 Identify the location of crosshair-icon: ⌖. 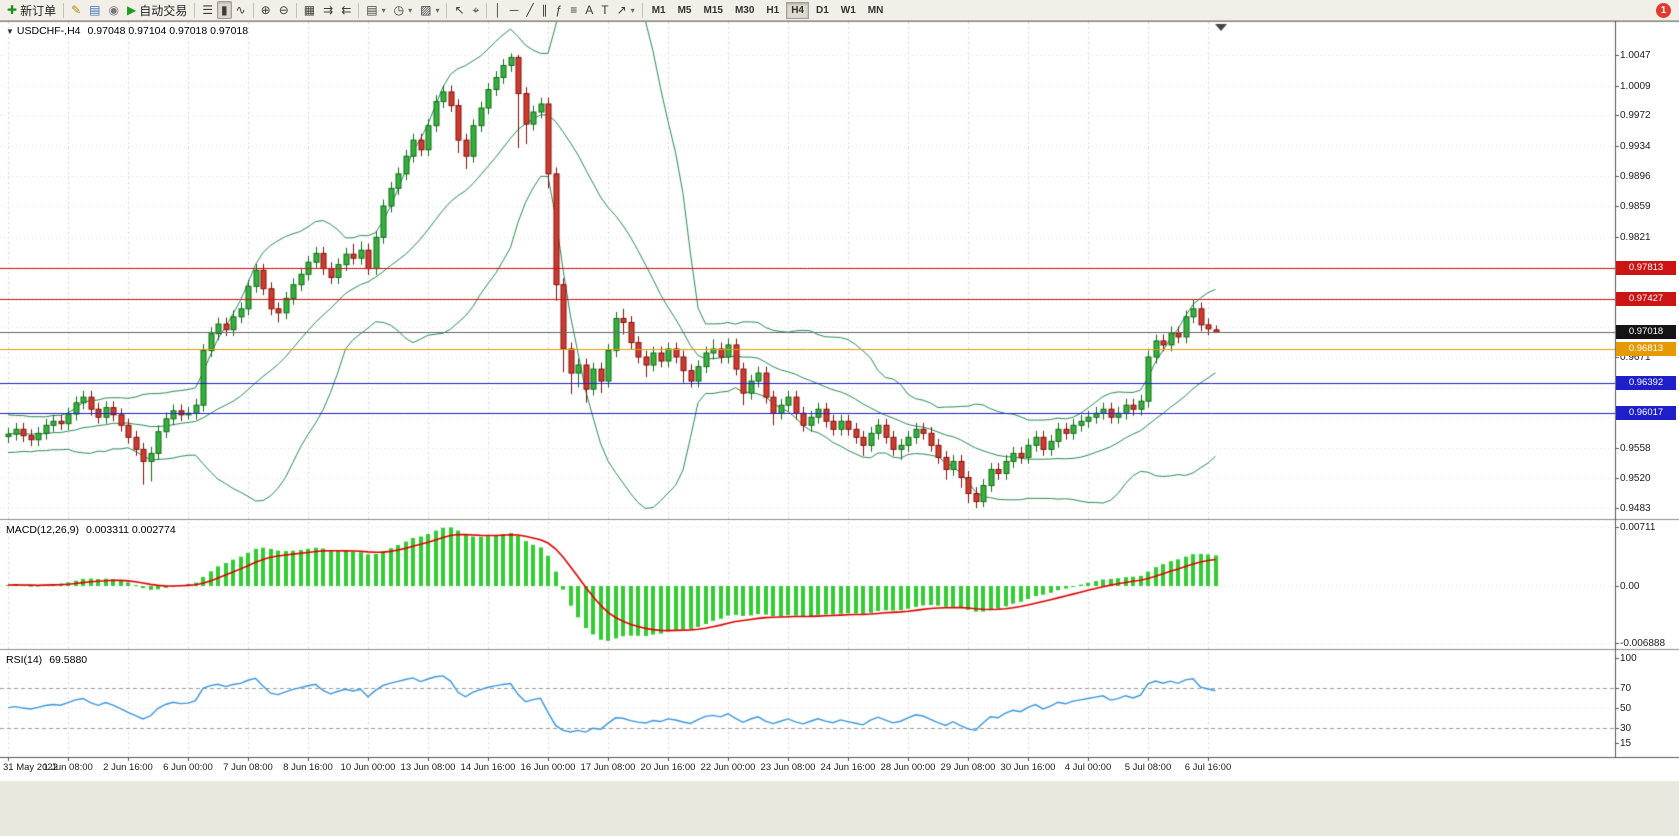
(476, 10).